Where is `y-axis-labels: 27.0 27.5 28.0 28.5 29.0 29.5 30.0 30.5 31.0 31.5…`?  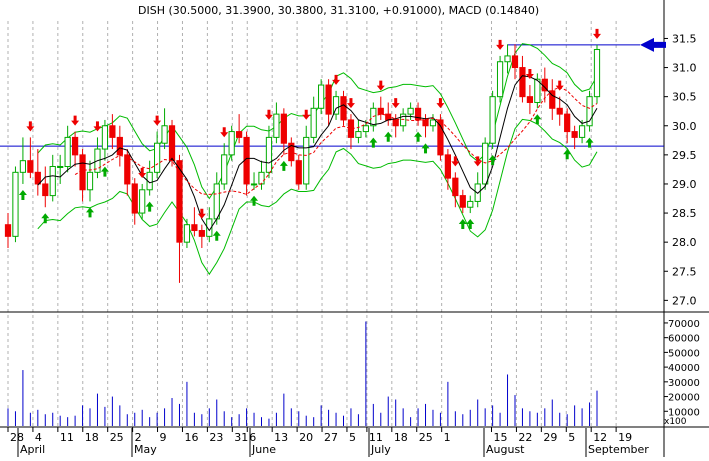 y-axis-labels: 27.0 27.5 28.0 28.5 29.0 29.5 30.0 30.5 31.0 31.5… is located at coordinates (682, 229).